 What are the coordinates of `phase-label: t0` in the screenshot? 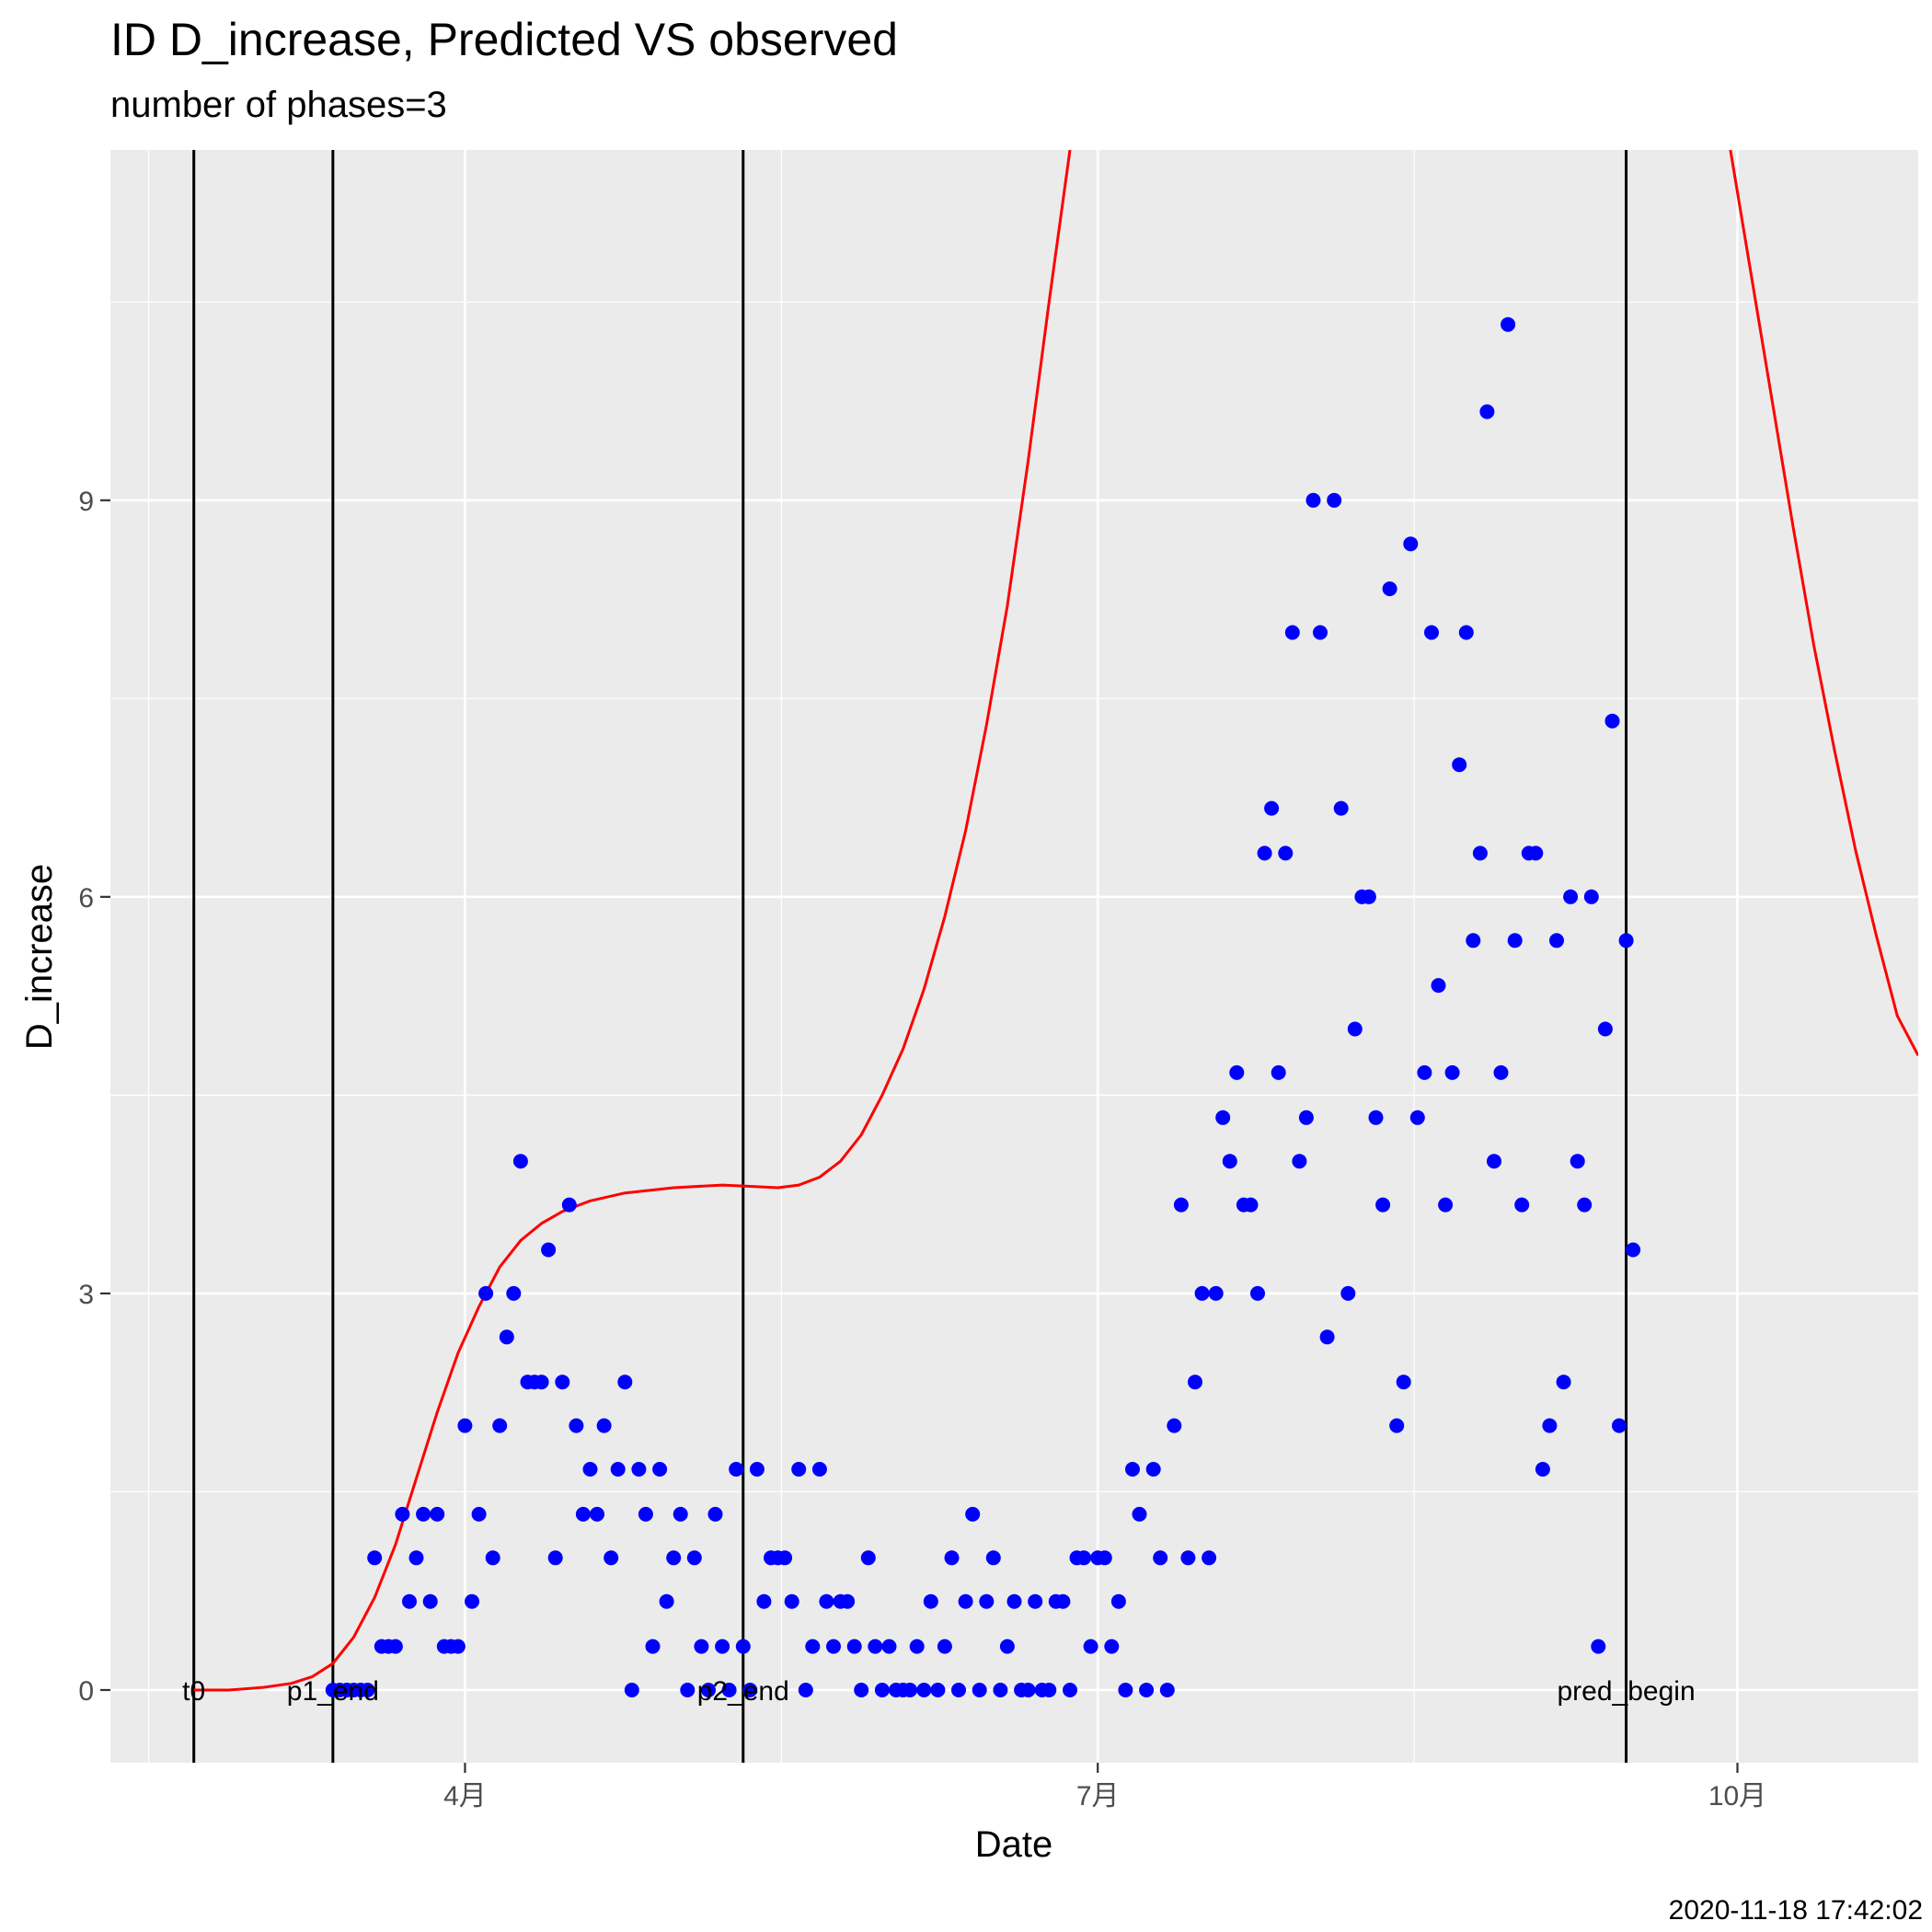 It's located at (193, 1691).